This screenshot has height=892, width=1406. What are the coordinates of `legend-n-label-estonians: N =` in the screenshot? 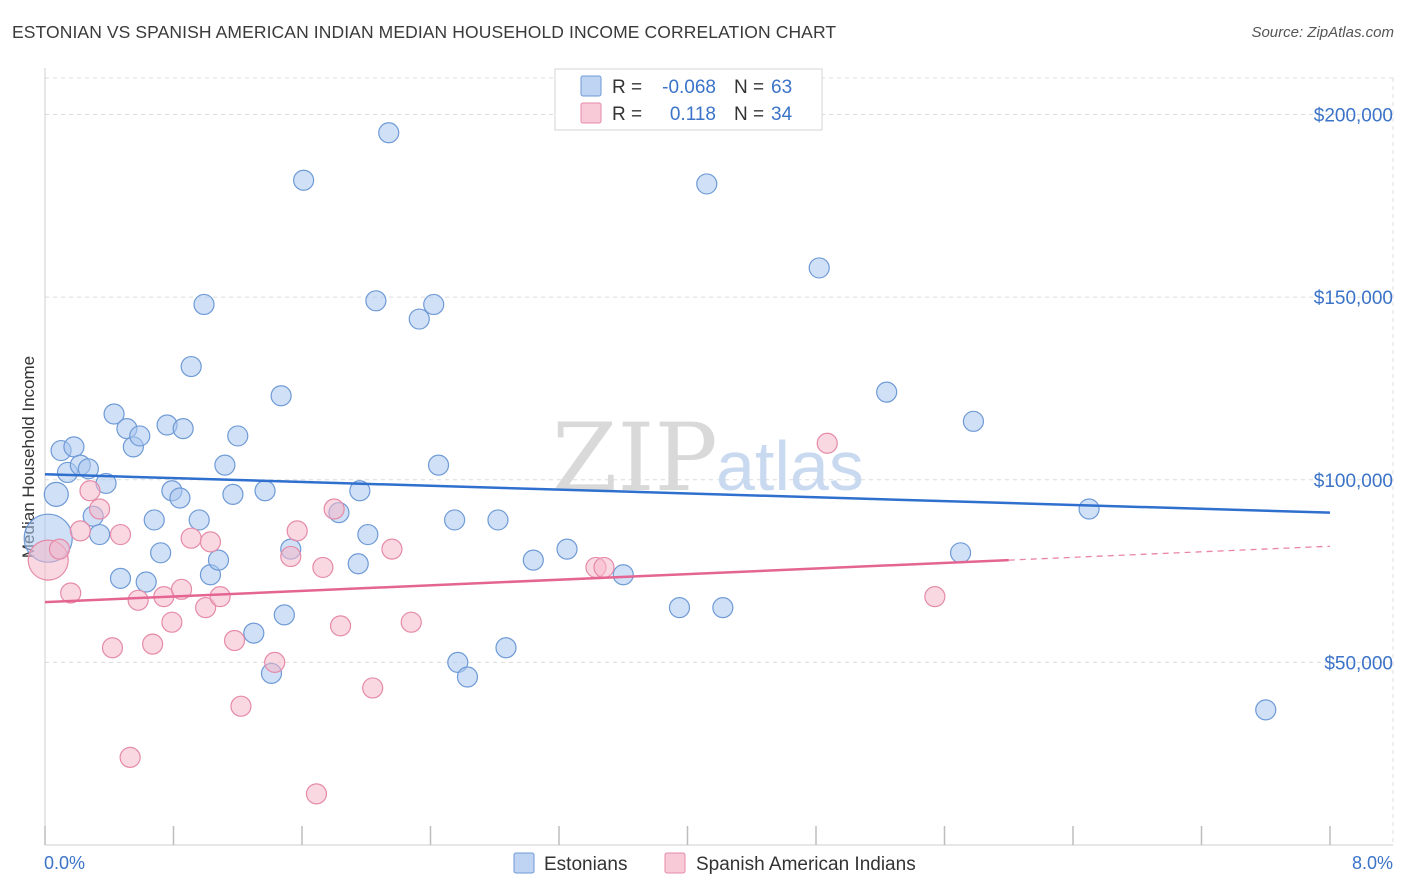 It's located at (749, 87).